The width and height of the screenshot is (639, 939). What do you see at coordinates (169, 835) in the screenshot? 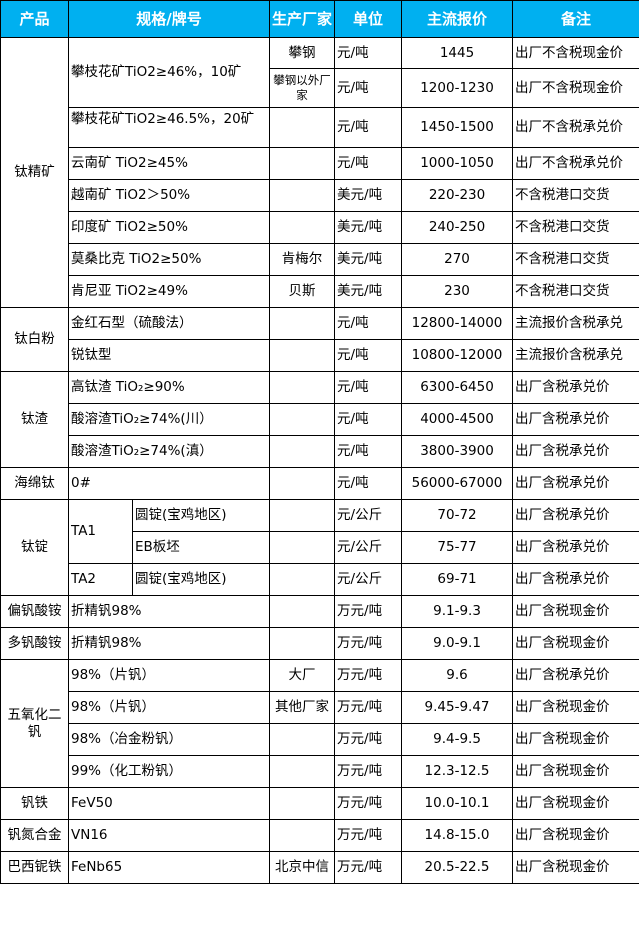
I see `cell-spec: VN16` at bounding box center [169, 835].